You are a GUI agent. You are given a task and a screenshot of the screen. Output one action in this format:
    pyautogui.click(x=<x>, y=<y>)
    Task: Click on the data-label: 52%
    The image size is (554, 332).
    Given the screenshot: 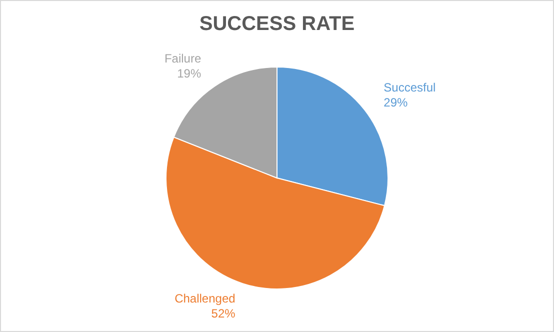 What is the action you would take?
    pyautogui.click(x=223, y=313)
    